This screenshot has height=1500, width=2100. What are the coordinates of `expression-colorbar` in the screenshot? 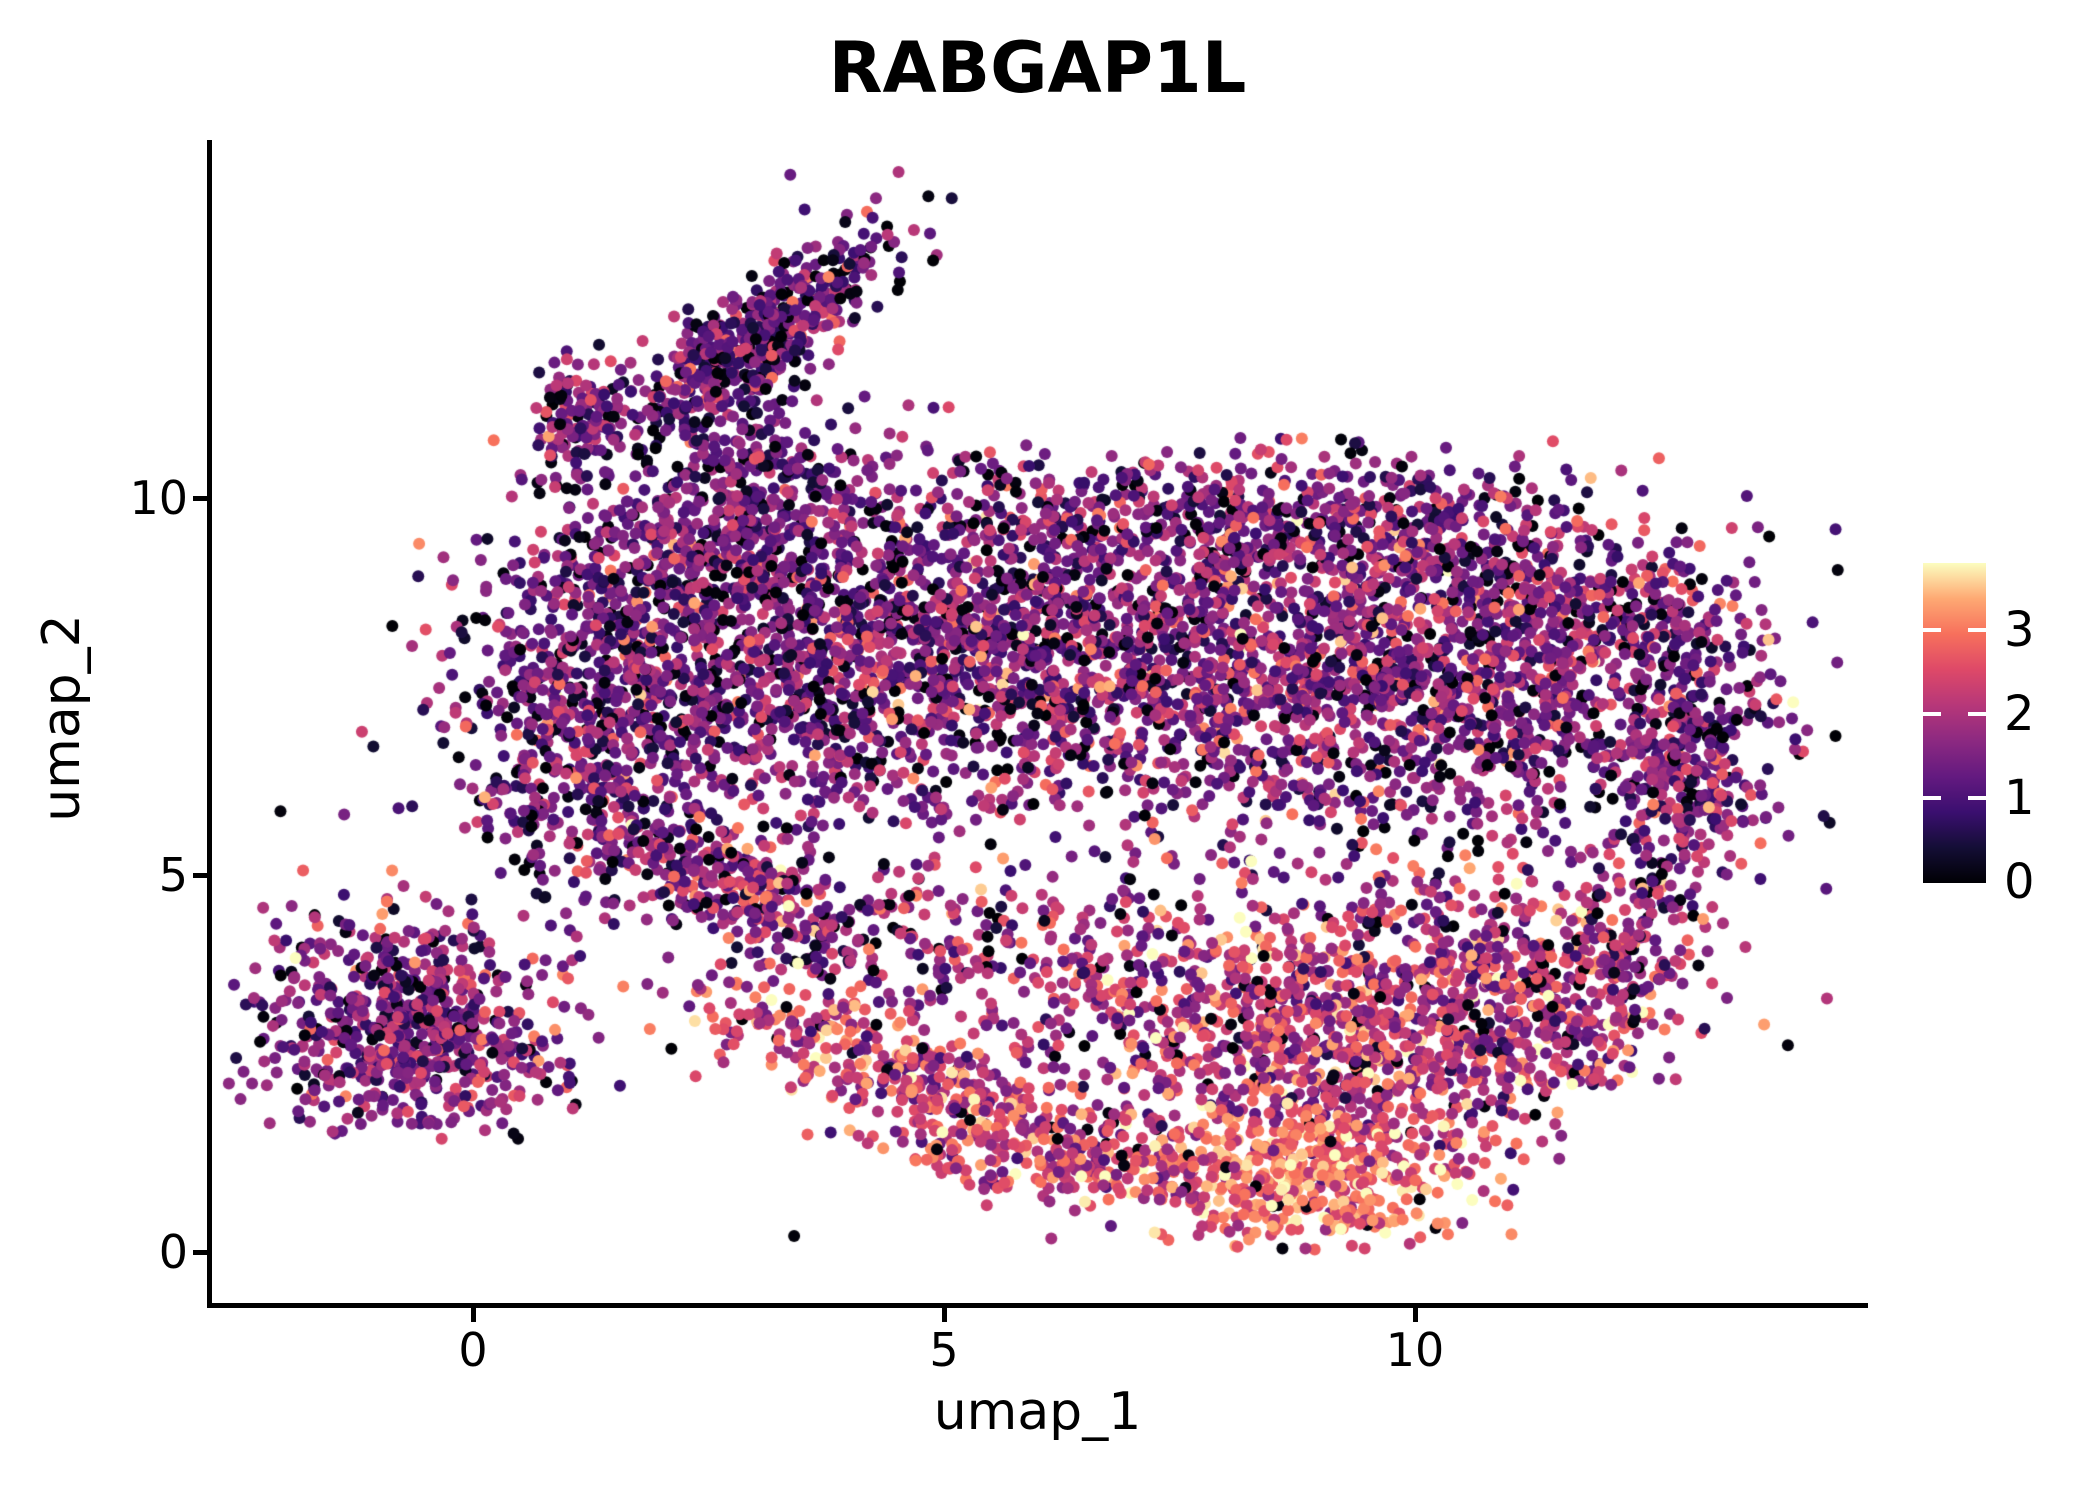 It's located at (1954, 723).